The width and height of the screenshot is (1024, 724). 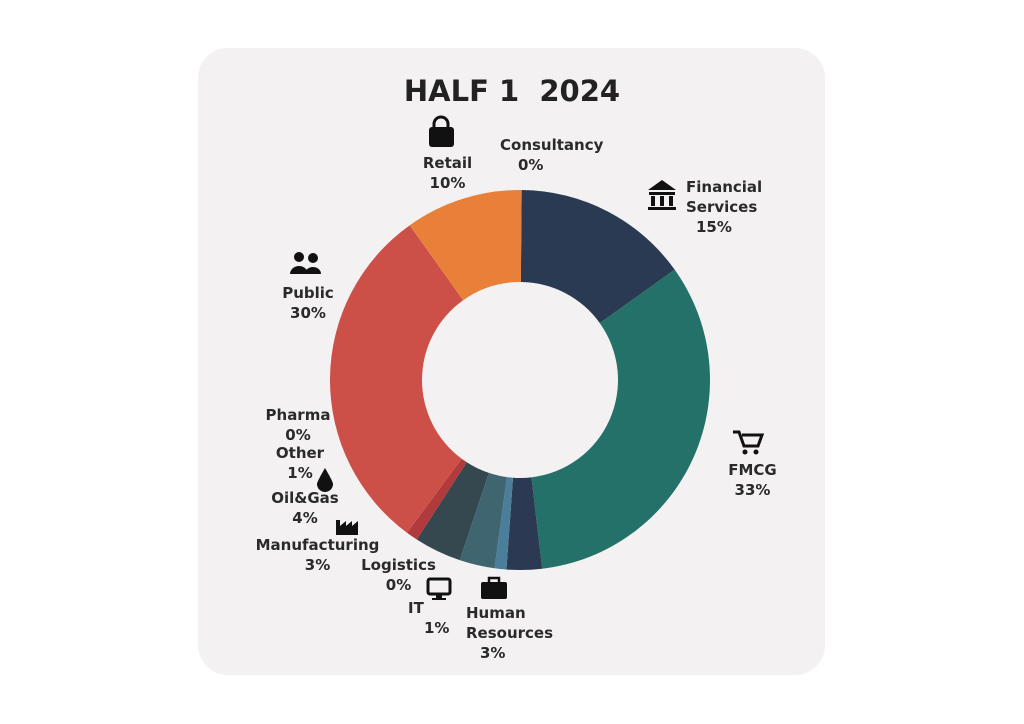 I want to click on slice-label: Logistics 0%, so click(x=398, y=575).